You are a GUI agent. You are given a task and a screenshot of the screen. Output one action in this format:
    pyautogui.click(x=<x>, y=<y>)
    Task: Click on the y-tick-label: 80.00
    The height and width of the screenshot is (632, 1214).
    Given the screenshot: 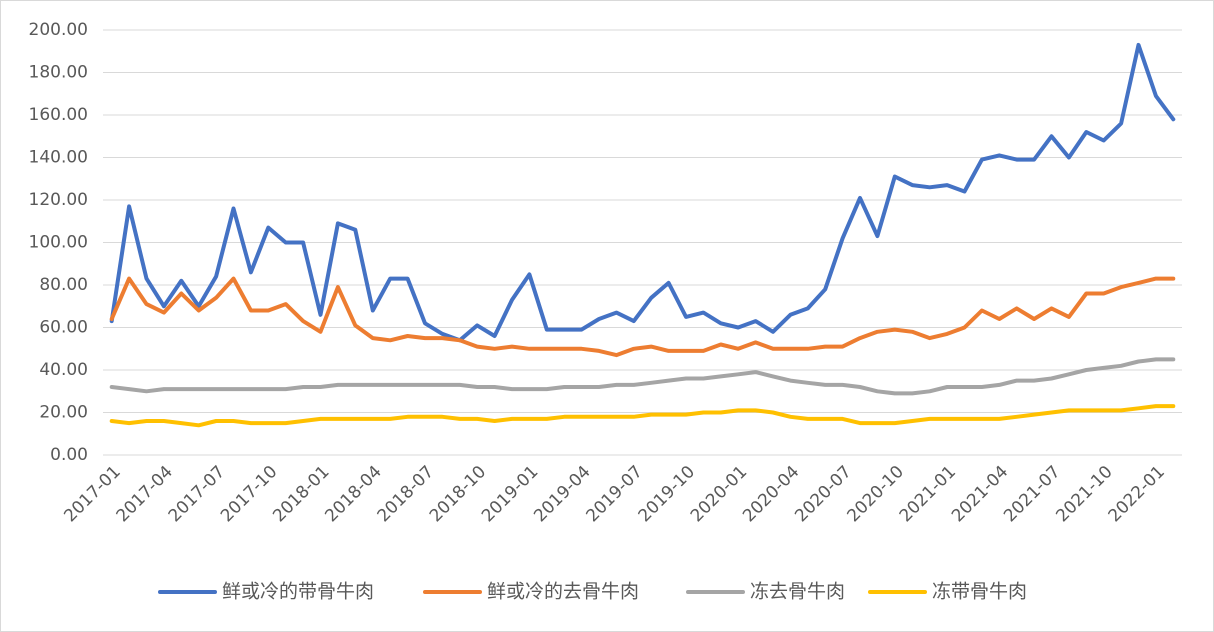 What is the action you would take?
    pyautogui.click(x=63, y=285)
    